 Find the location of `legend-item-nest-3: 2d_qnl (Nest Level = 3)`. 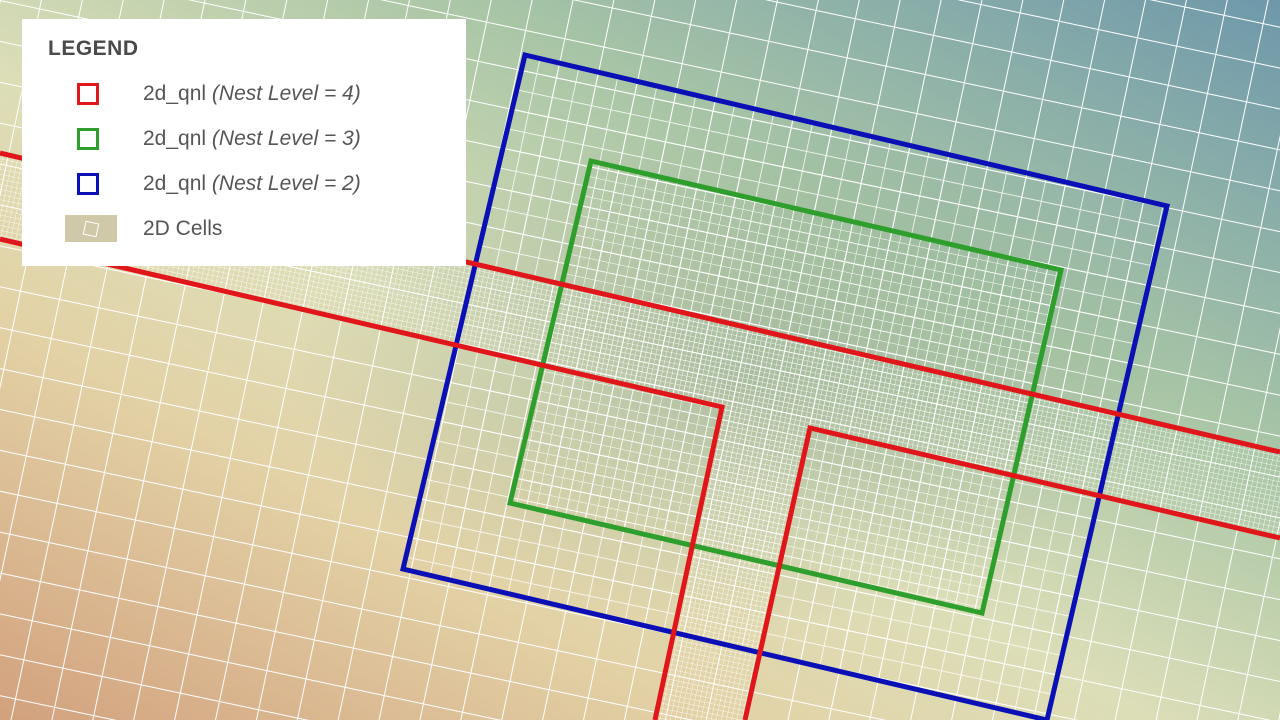

legend-item-nest-3: 2d_qnl (Nest Level = 3) is located at coordinates (244, 138).